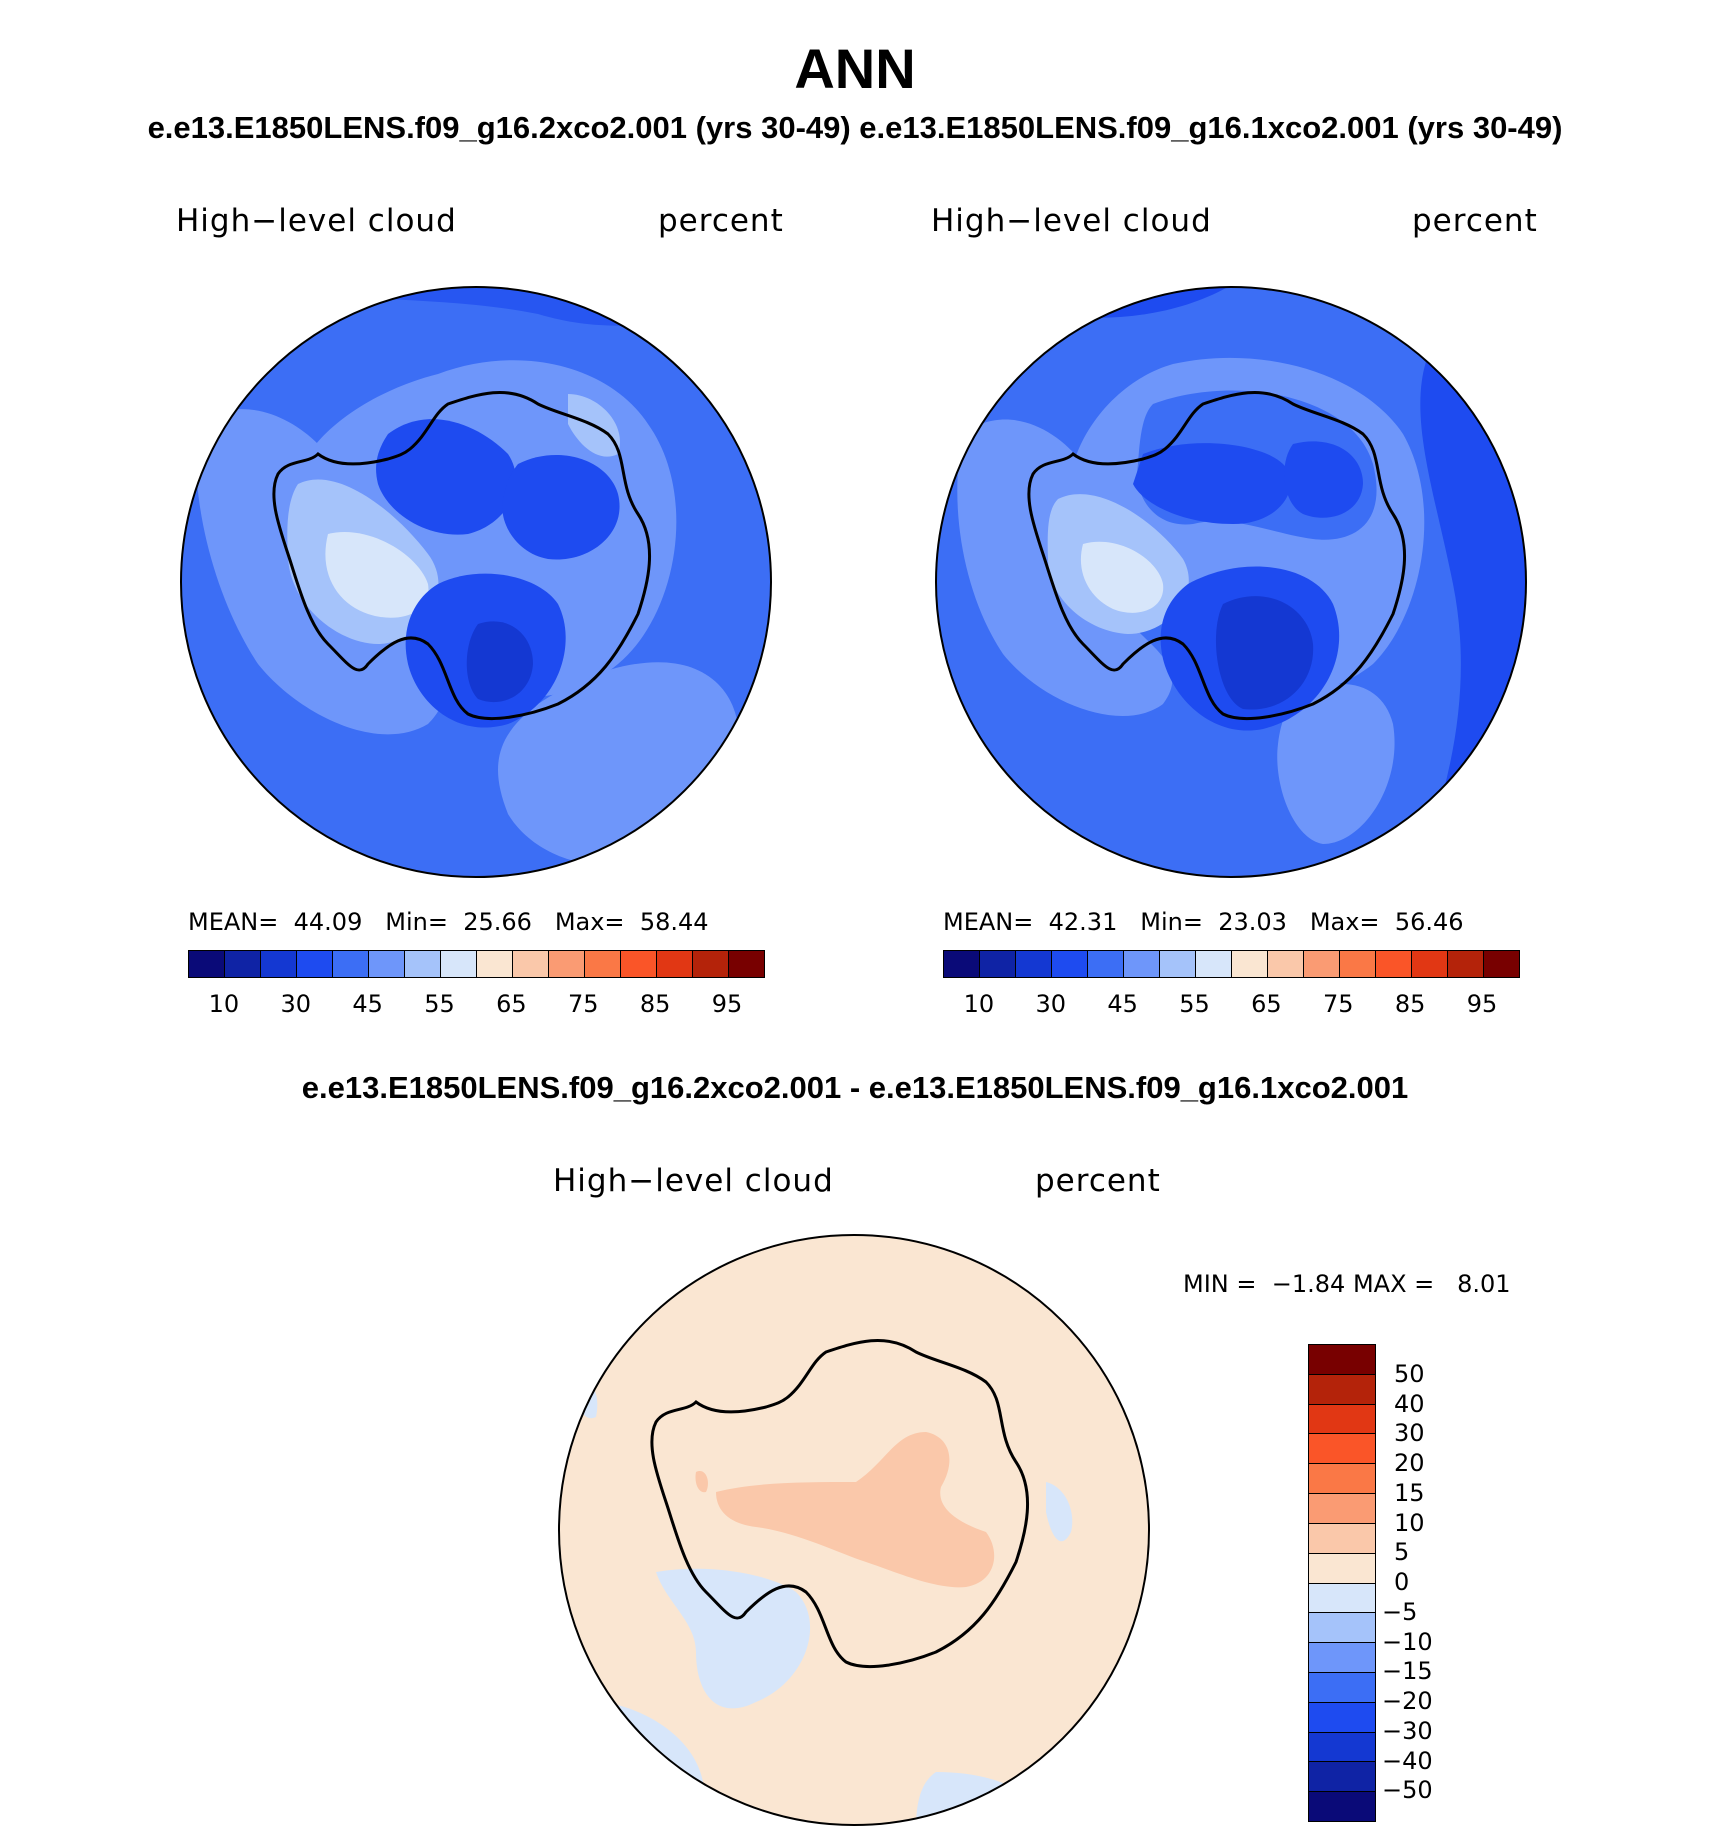  Describe the element at coordinates (1442, 1582) in the screenshot. I see `difference-colorbar-ticks: 50 40 30 20 15 10 5 0 −5 −10 −15 −20 −30 −40 −50` at that location.